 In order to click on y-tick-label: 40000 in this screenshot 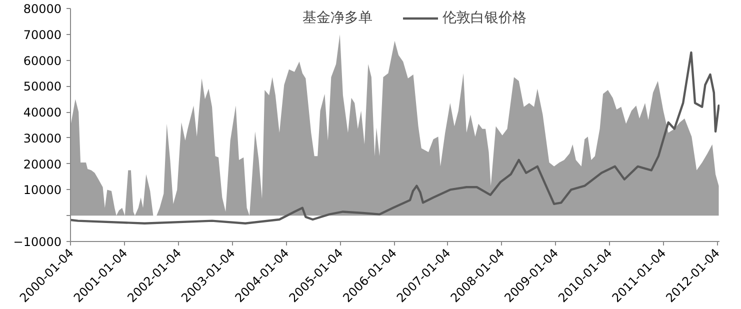, I will do `click(42, 113)`.